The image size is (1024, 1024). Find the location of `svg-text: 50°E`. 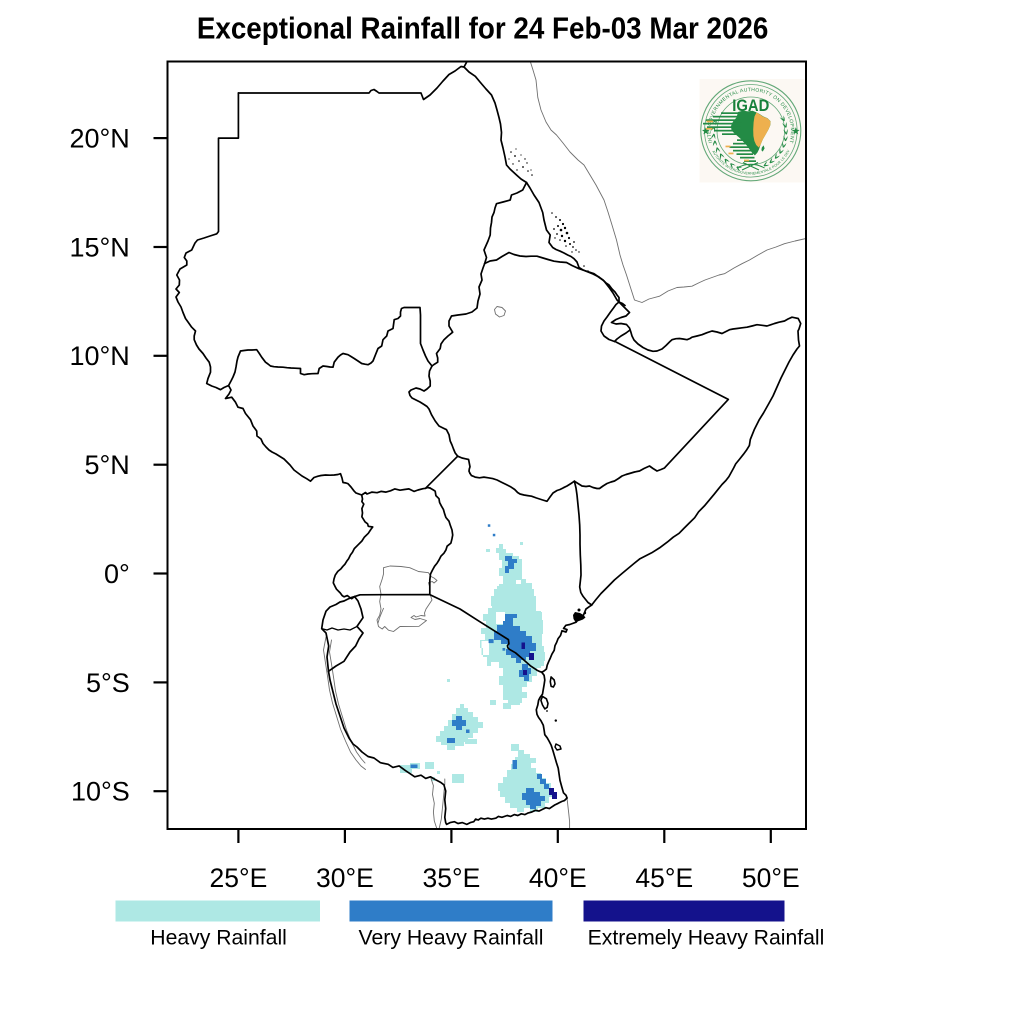

svg-text: 50°E is located at coordinates (771, 878).